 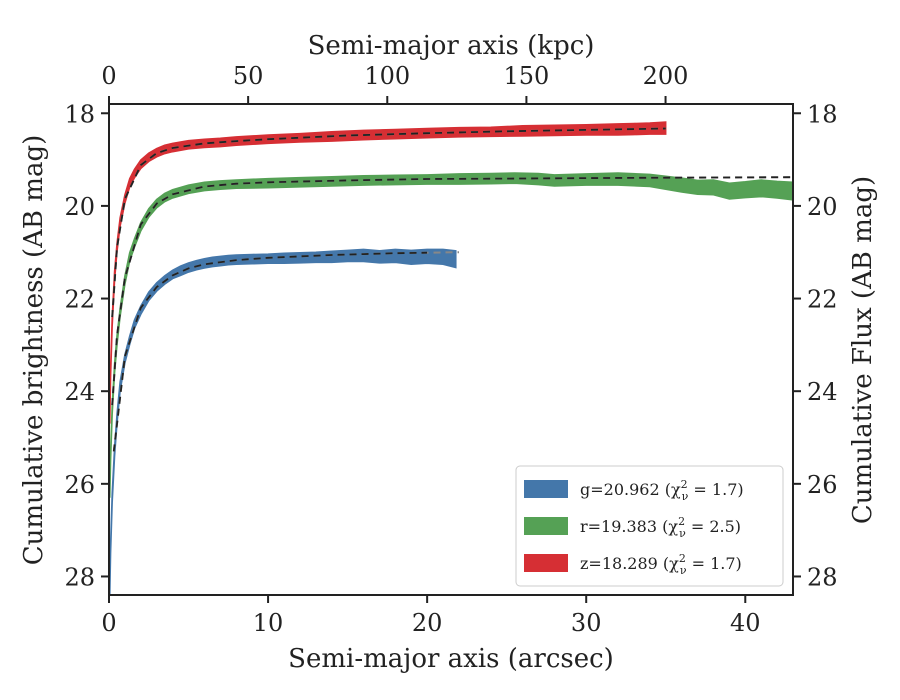 What do you see at coordinates (248, 76) in the screenshot?
I see `top-x-tick-label: 50` at bounding box center [248, 76].